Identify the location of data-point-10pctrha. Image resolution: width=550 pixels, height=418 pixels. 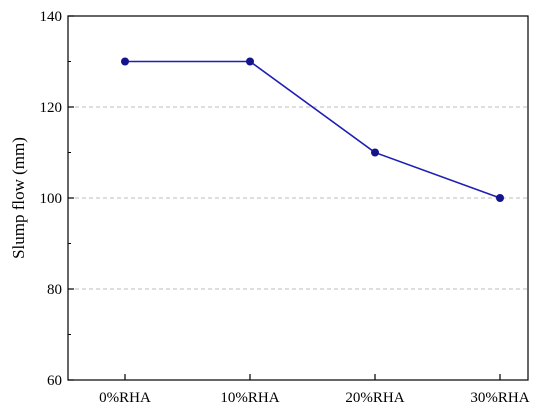
(250, 61).